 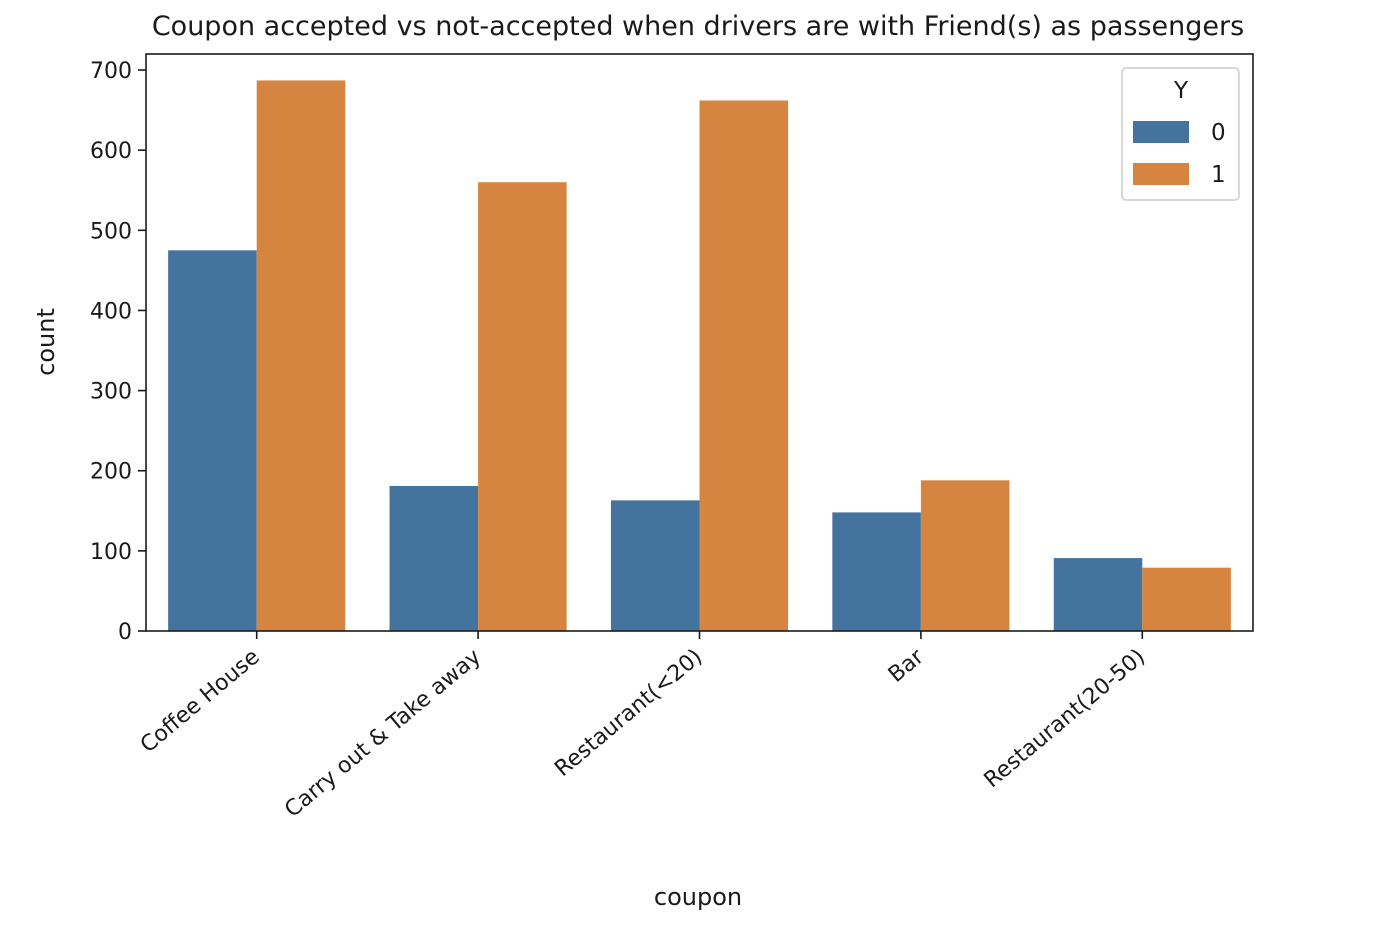 I want to click on legend-label-0: 0, so click(x=1218, y=133).